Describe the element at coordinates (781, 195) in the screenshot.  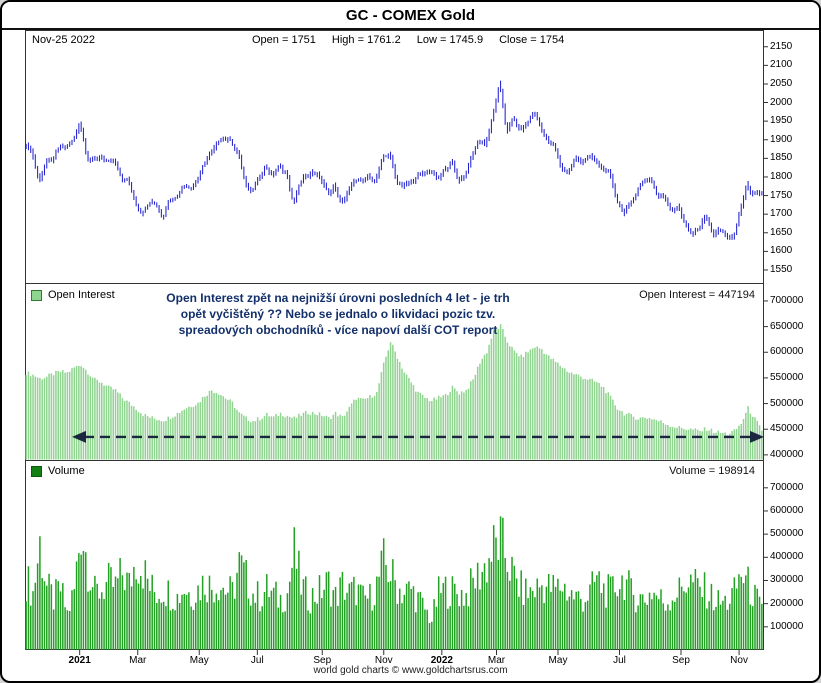
I see `price-y-tick-label: 1750` at that location.